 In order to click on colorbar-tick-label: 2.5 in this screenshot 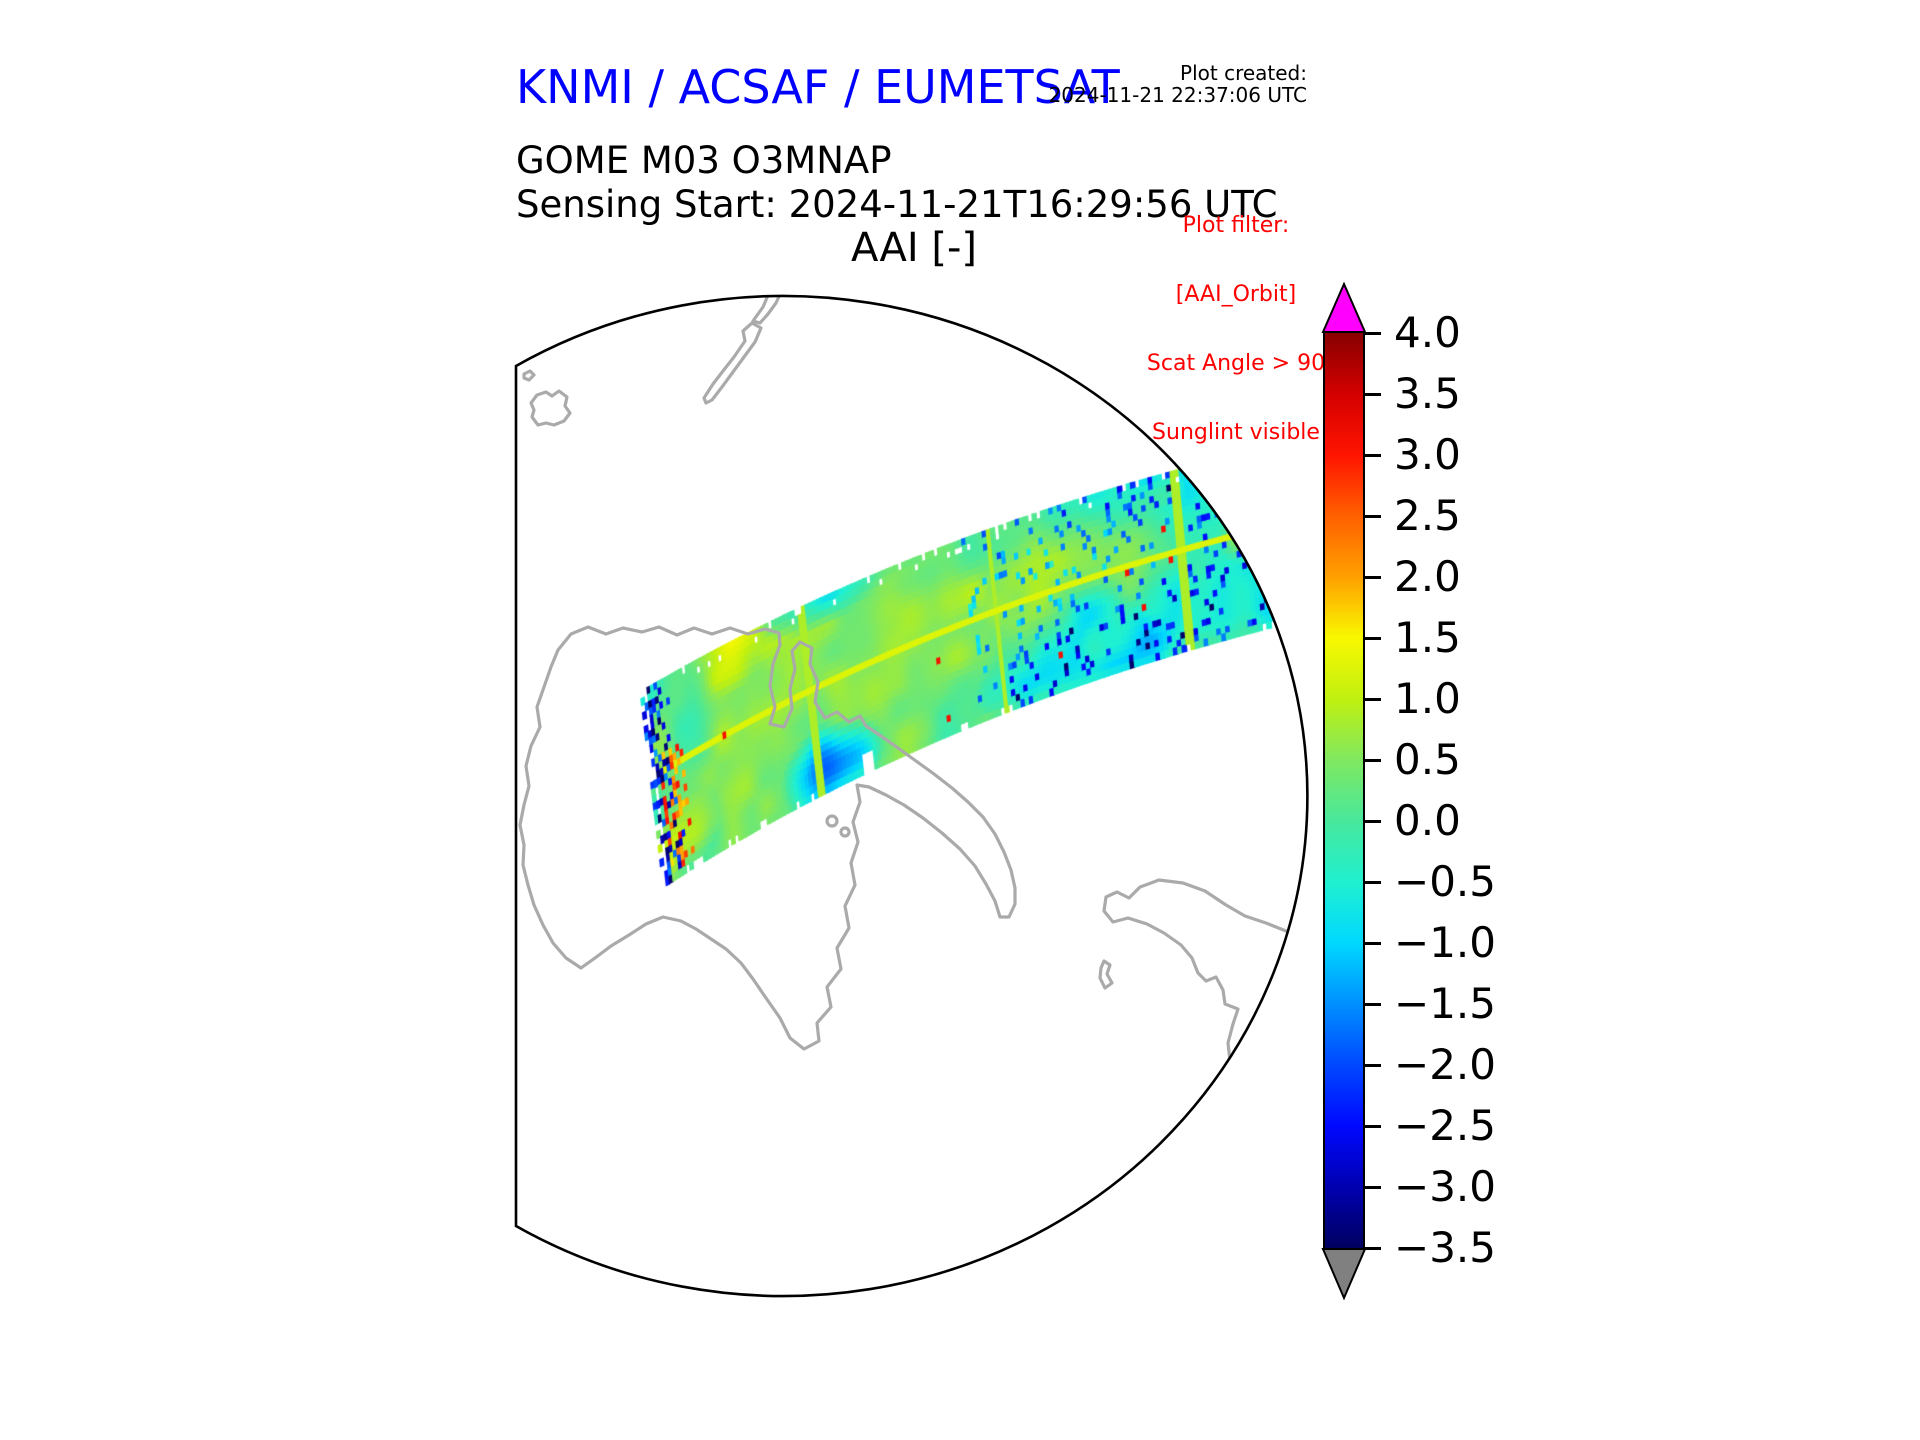, I will do `click(1427, 515)`.